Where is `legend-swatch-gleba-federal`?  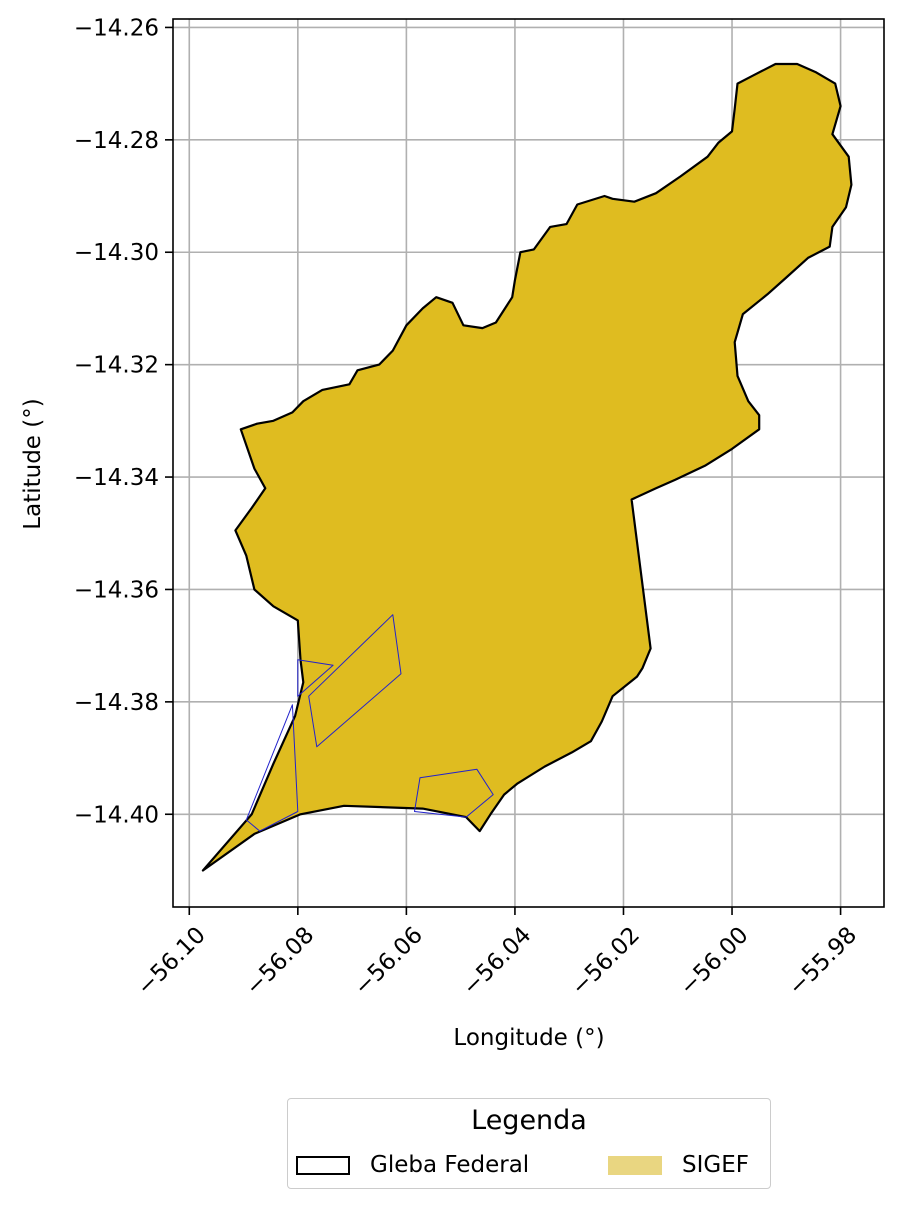 legend-swatch-gleba-federal is located at coordinates (323, 1165).